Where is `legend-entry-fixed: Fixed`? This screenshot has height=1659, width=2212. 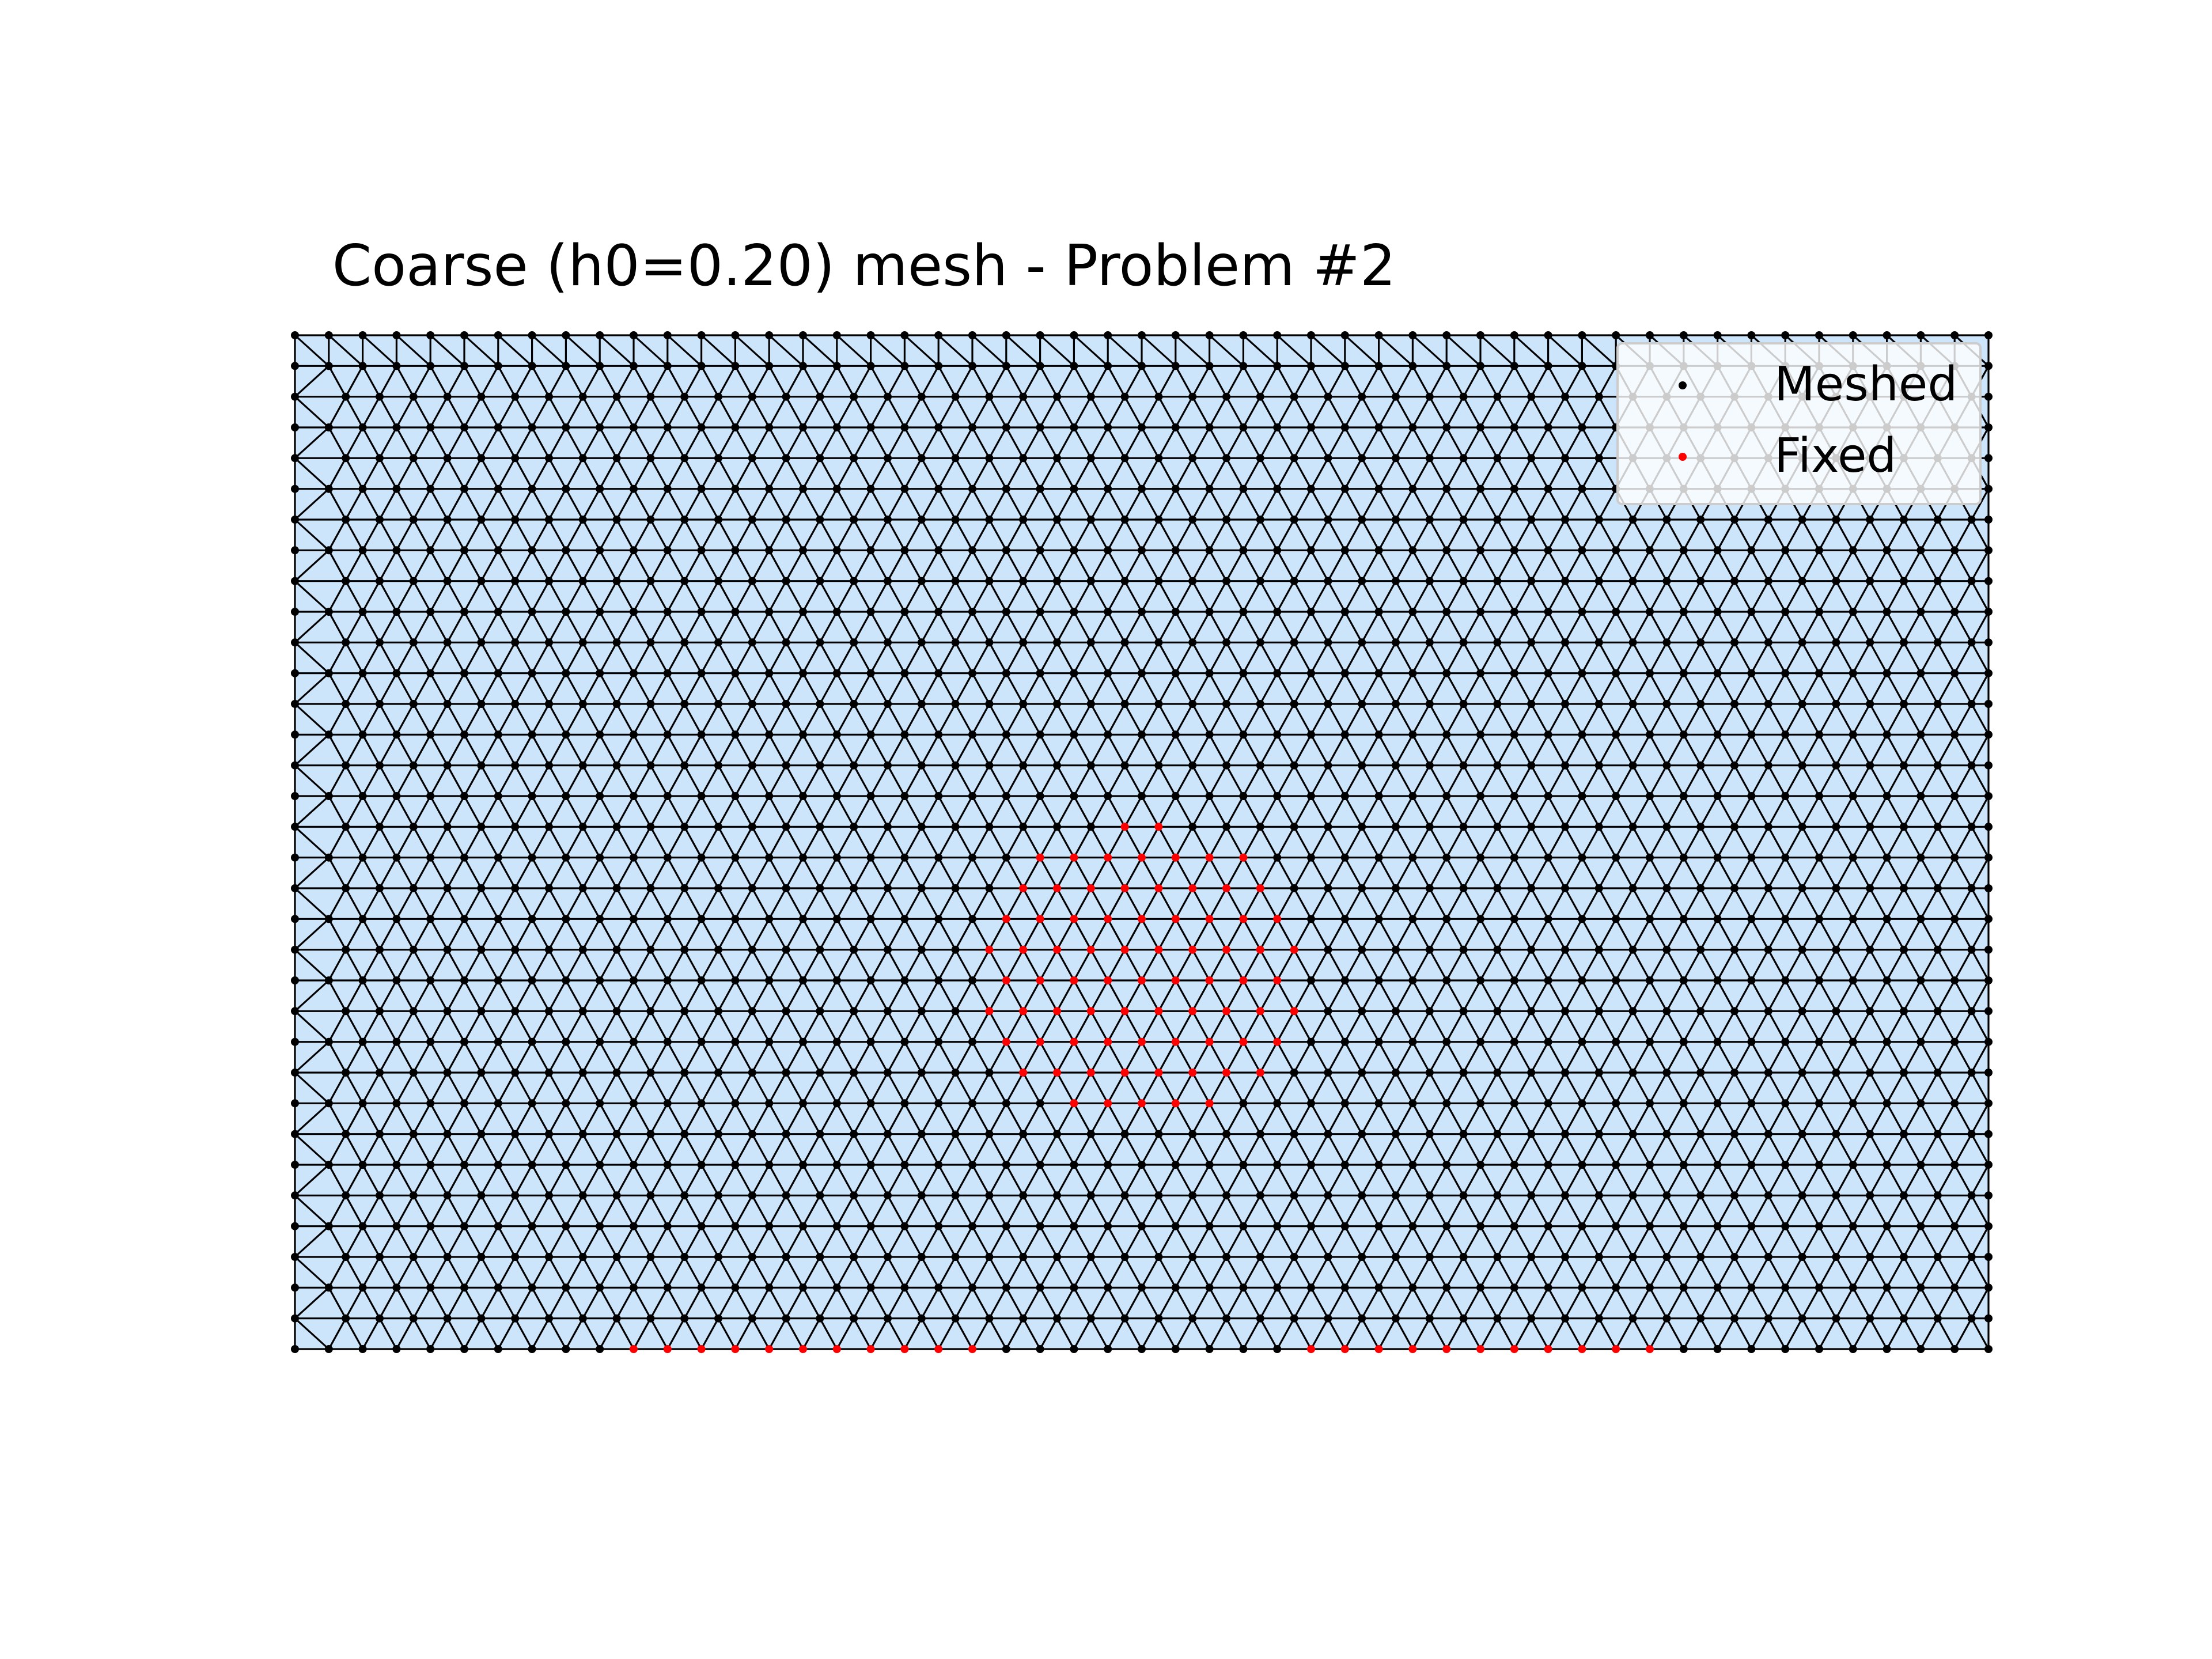
legend-entry-fixed: Fixed is located at coordinates (1799, 456).